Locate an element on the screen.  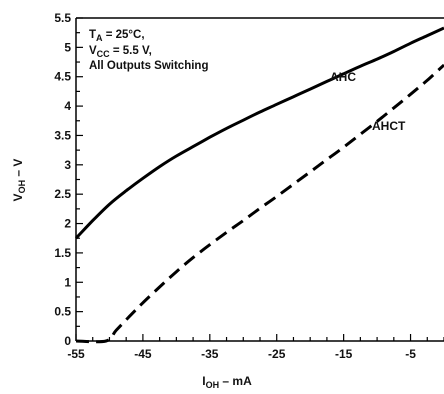
x-tick-label: -35 is located at coordinates (210, 354).